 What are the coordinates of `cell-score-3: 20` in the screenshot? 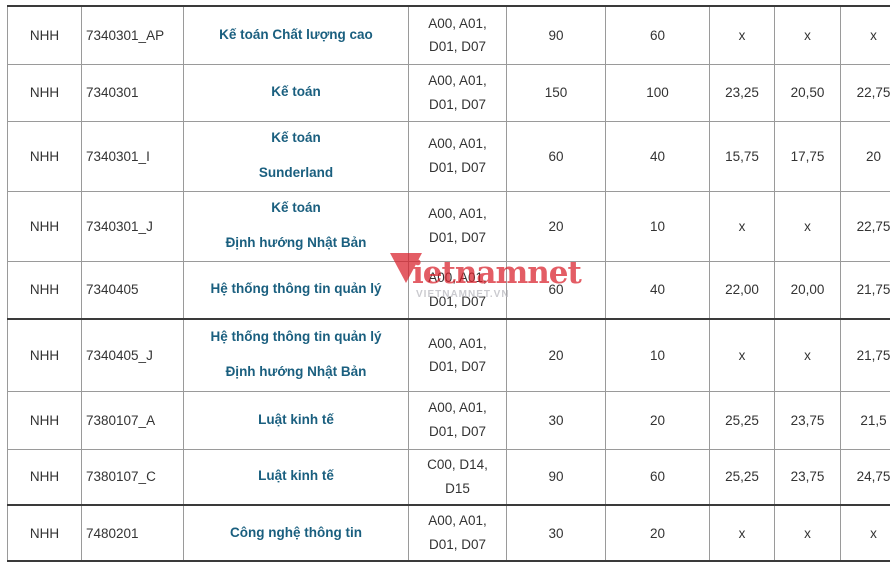 It's located at (865, 156).